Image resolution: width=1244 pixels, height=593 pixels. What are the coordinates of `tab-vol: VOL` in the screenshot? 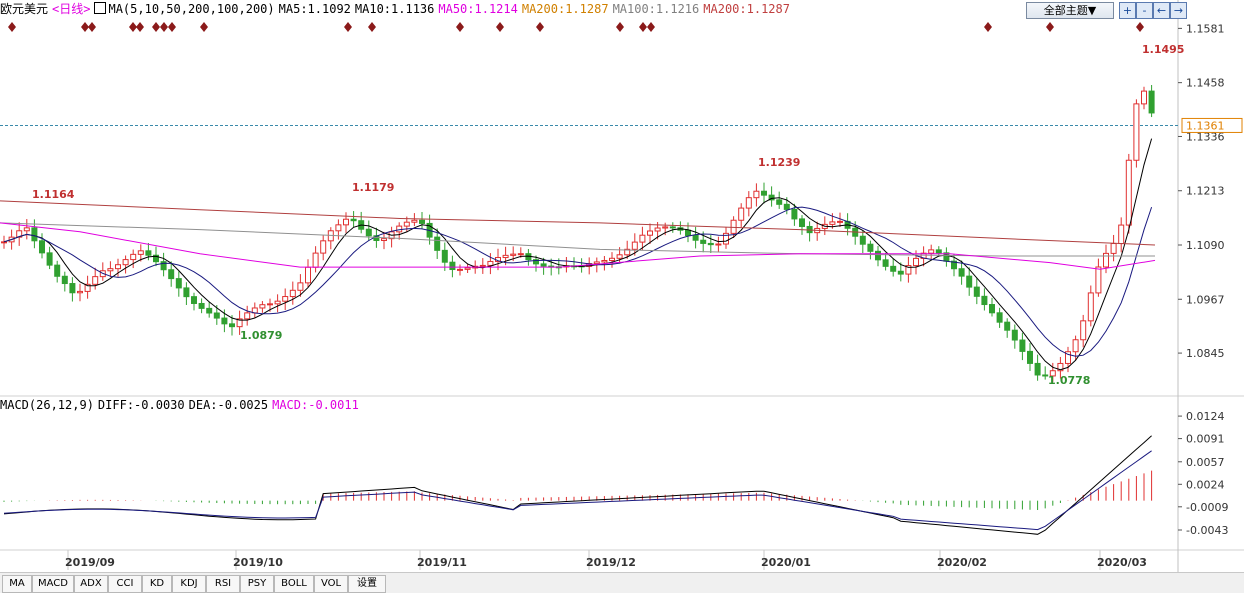 It's located at (331, 584).